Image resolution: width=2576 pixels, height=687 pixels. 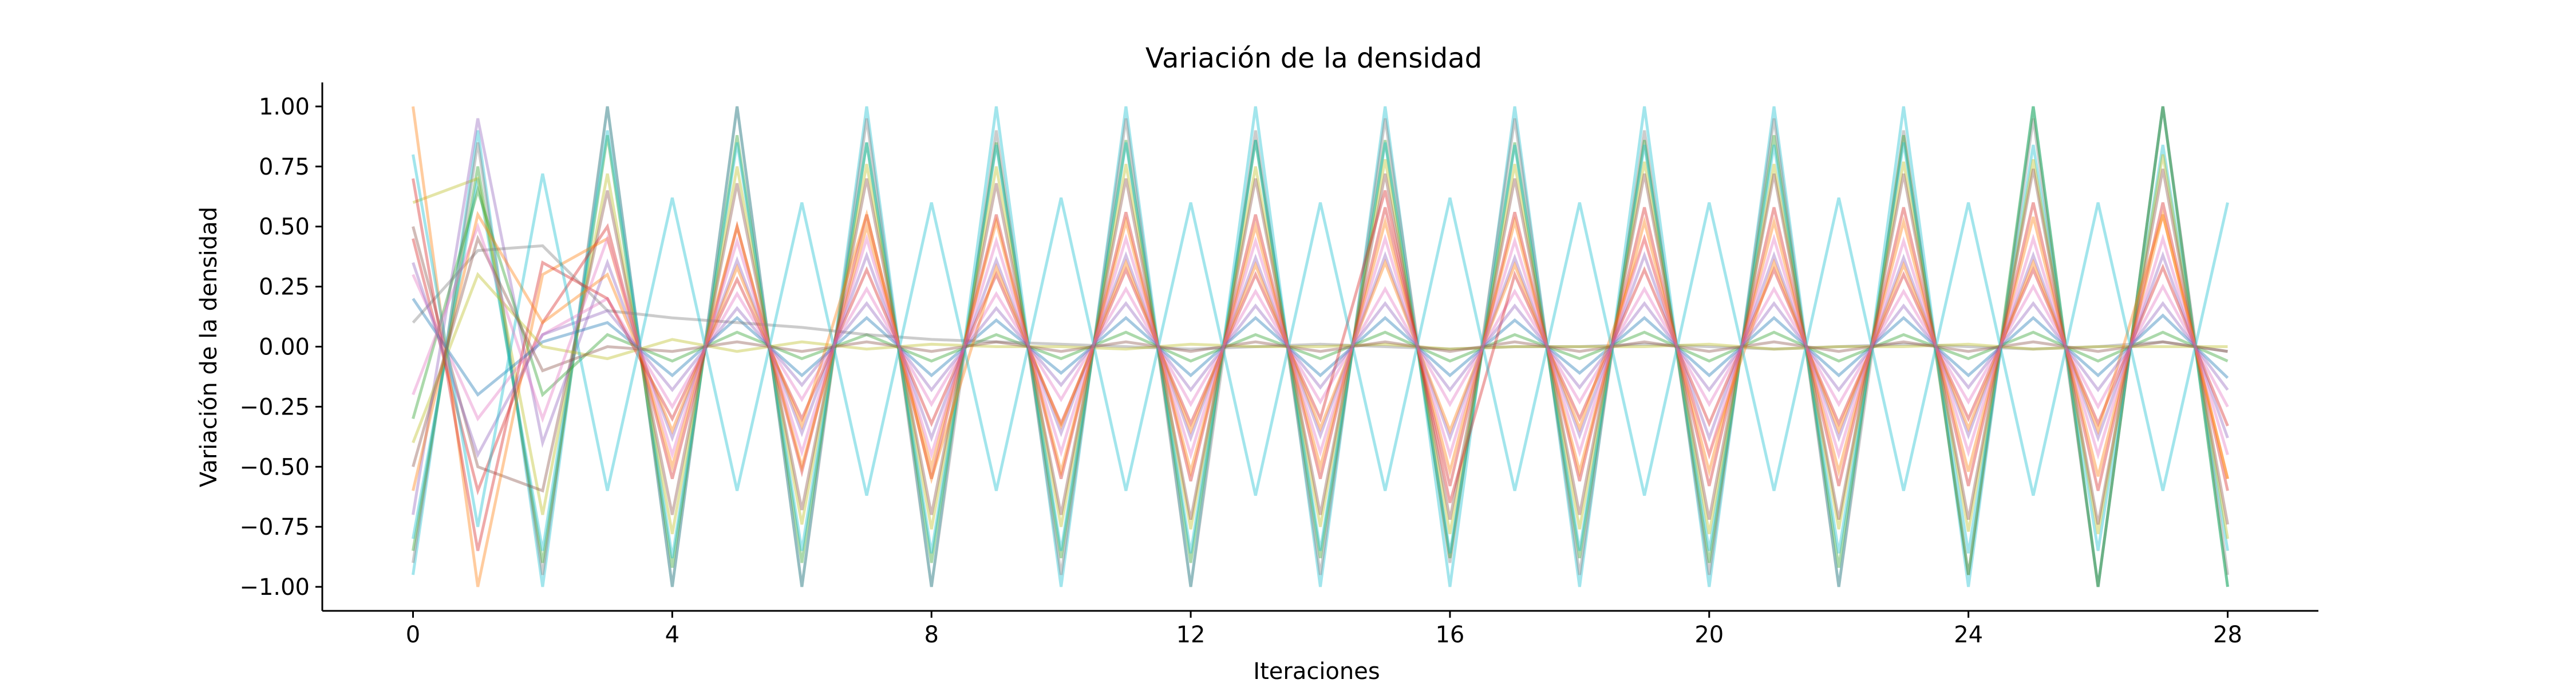 What do you see at coordinates (1191, 635) in the screenshot?
I see `x-tick-label: 12` at bounding box center [1191, 635].